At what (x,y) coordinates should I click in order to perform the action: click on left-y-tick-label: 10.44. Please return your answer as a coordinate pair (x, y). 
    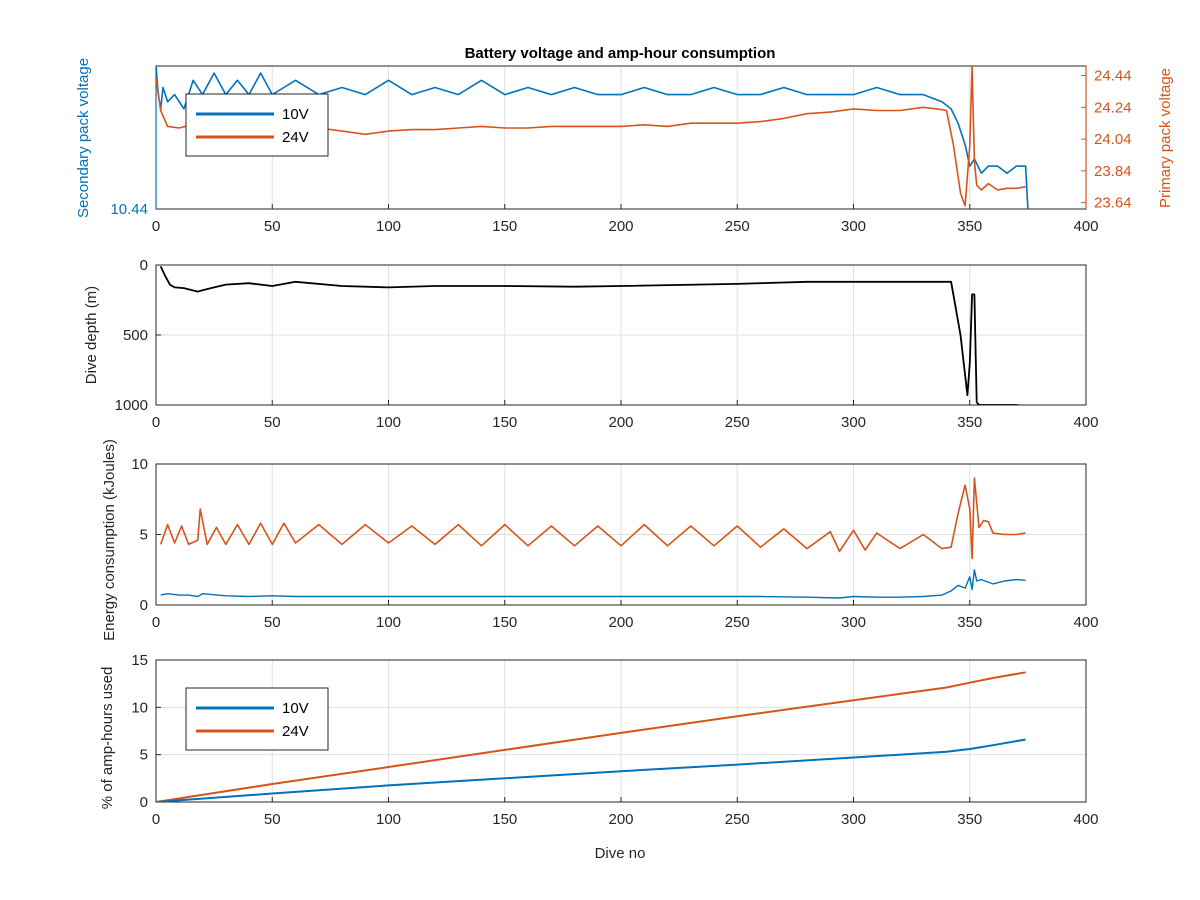
    Looking at the image, I should click on (129, 209).